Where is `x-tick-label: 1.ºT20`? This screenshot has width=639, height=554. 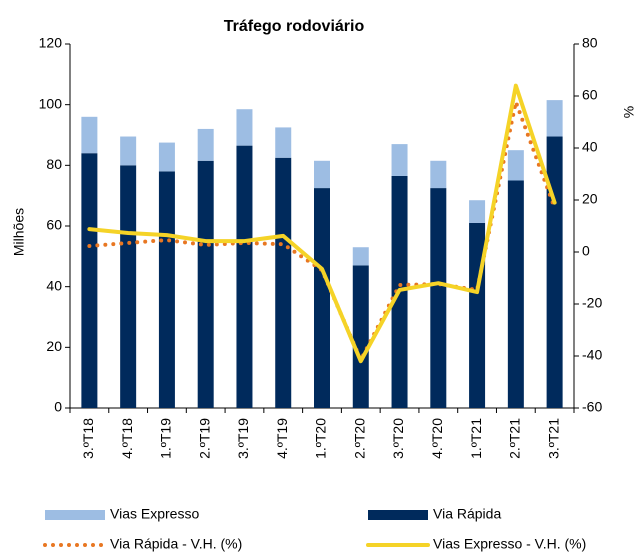 x-tick-label: 1.ºT20 is located at coordinates (321, 438).